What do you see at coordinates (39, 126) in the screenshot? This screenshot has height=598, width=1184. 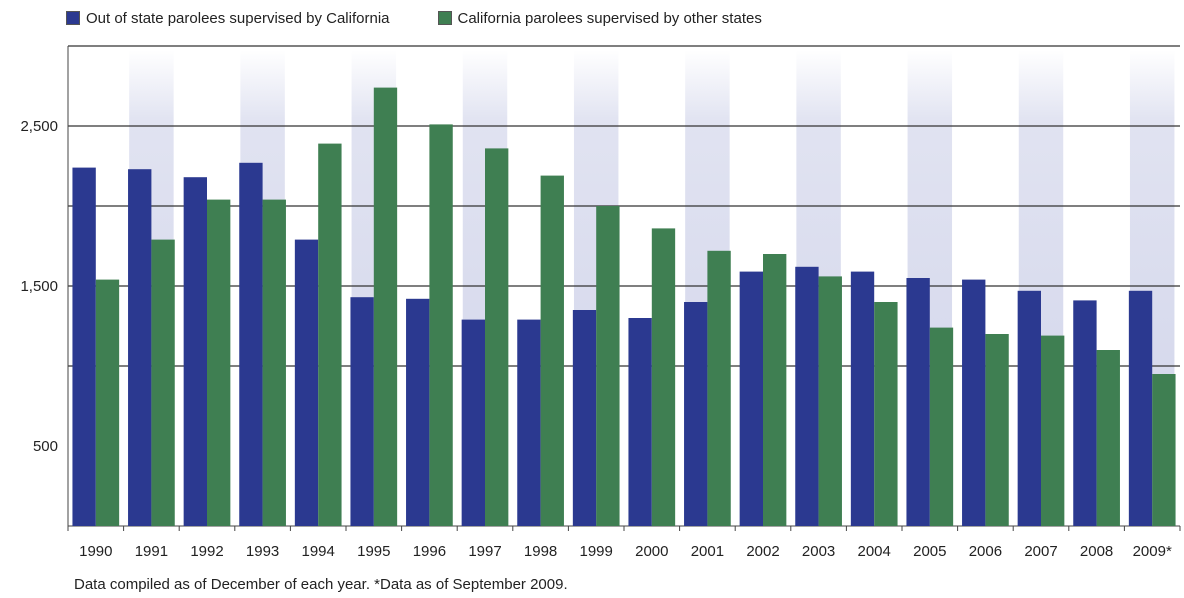 I see `y-tick-label: 2,500` at bounding box center [39, 126].